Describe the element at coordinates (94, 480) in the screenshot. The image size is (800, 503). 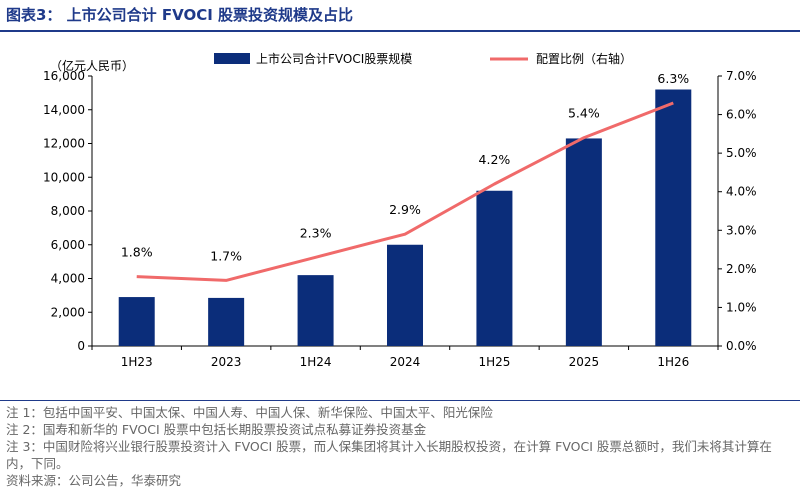
I see `source-note: 资料来源：公司公告，华泰研究` at that location.